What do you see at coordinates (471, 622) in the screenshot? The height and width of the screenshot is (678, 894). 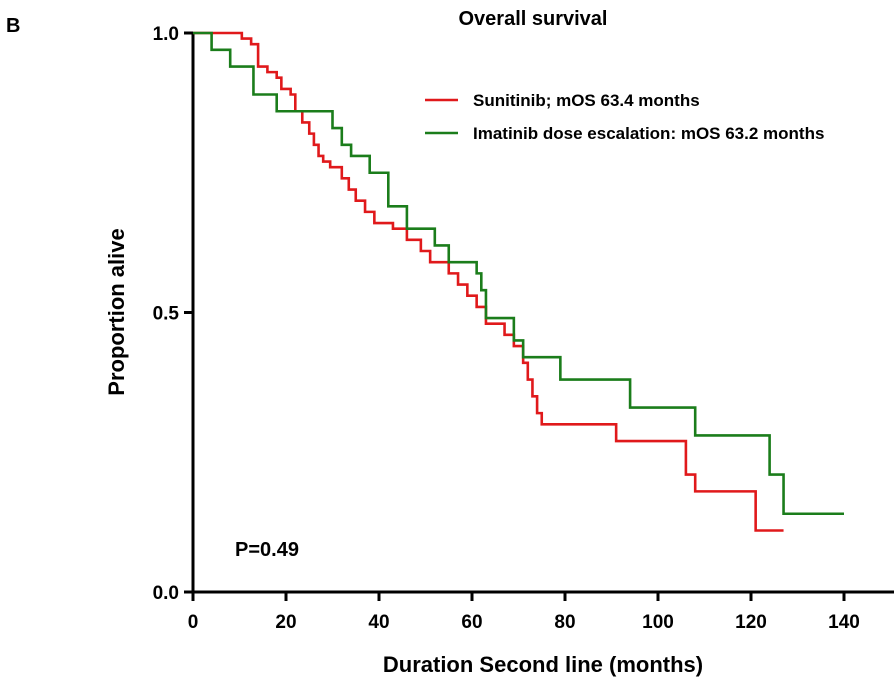 I see `x-tick-label: 60` at bounding box center [471, 622].